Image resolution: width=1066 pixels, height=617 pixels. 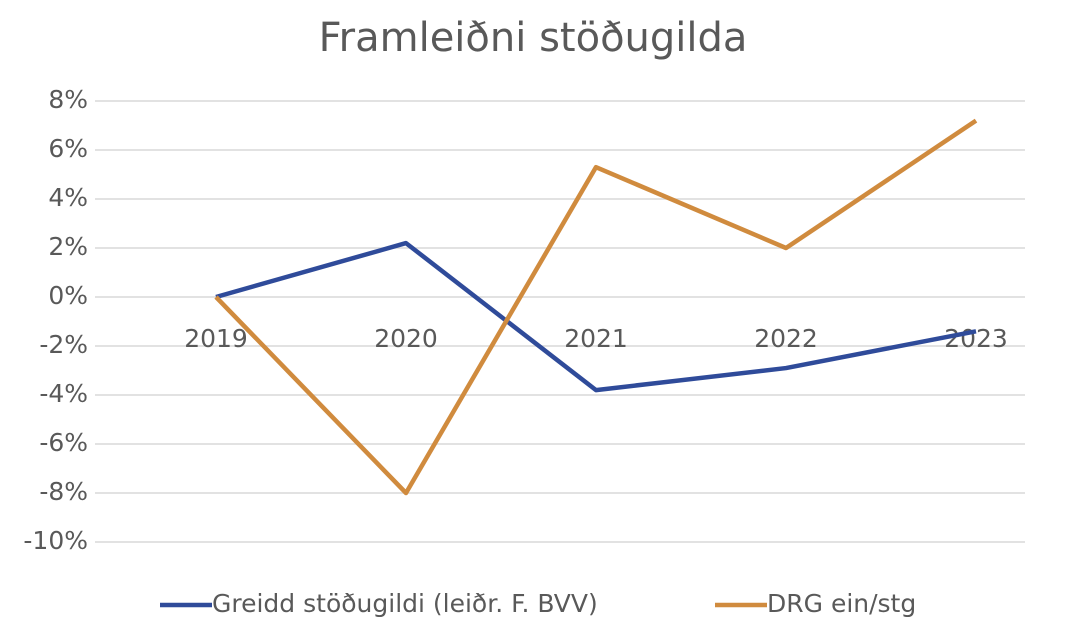 What do you see at coordinates (405, 603) in the screenshot?
I see `legend-label: Greidd stöðugildi (leiðr. F. BVV)` at bounding box center [405, 603].